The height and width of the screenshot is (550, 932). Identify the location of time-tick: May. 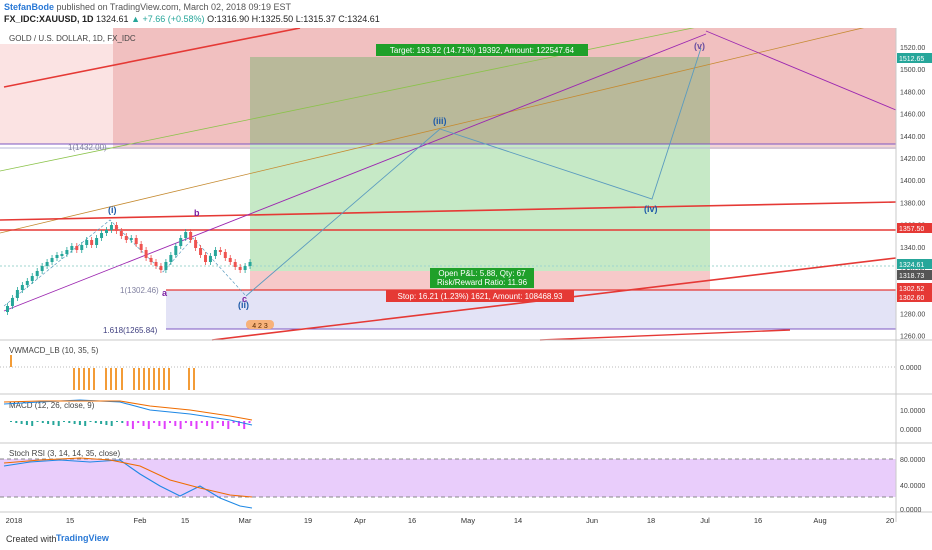
(468, 520).